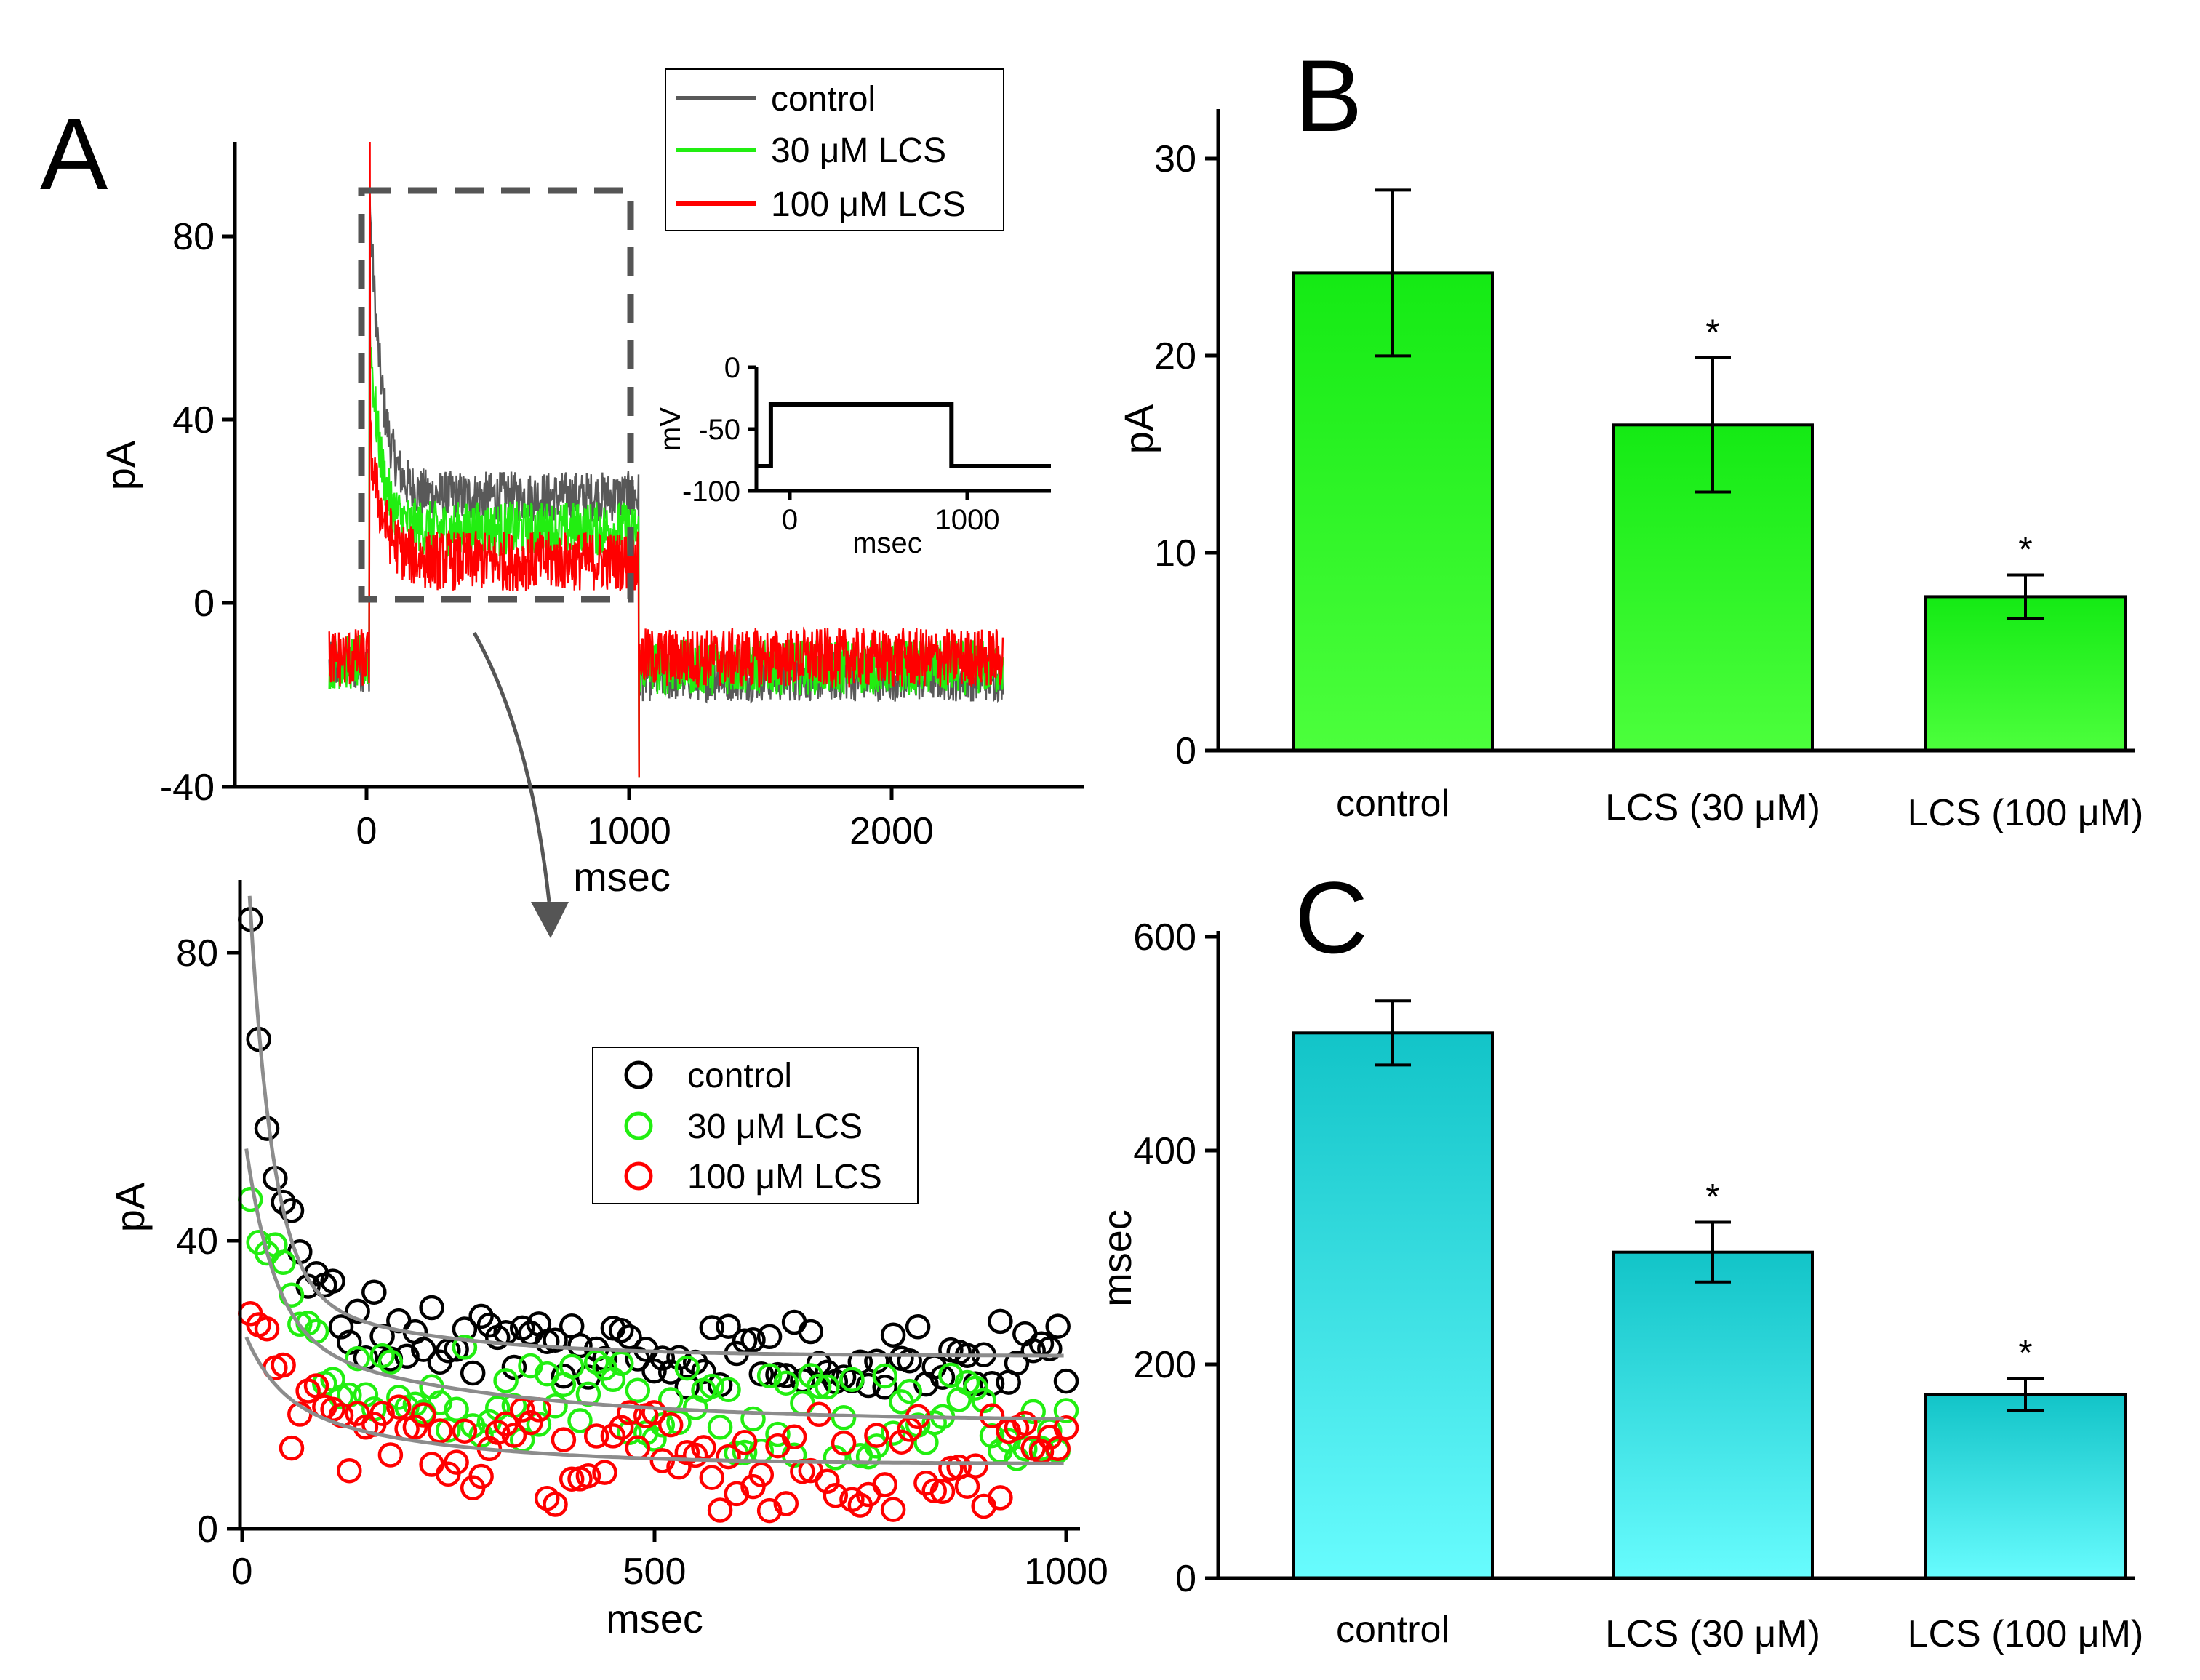 Image resolution: width=2200 pixels, height=1680 pixels. What do you see at coordinates (1175, 159) in the screenshot?
I see `y-tick-label: 30` at bounding box center [1175, 159].